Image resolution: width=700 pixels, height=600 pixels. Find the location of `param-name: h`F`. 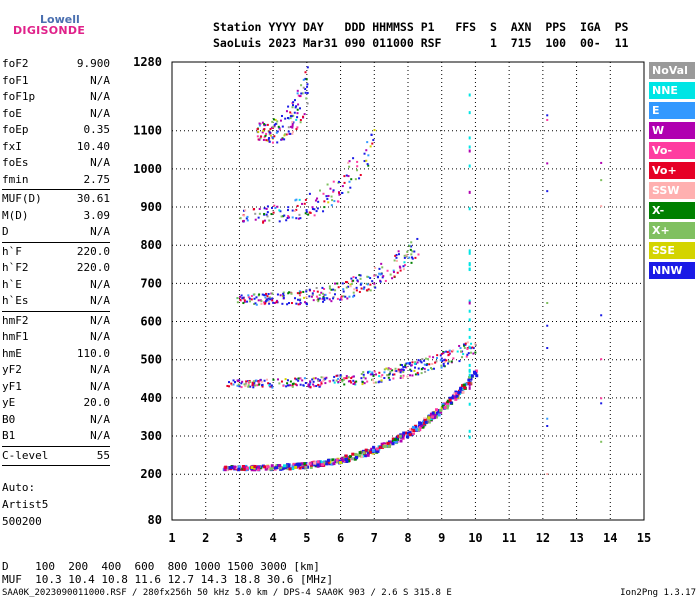

param-name: h`F is located at coordinates (12, 251).